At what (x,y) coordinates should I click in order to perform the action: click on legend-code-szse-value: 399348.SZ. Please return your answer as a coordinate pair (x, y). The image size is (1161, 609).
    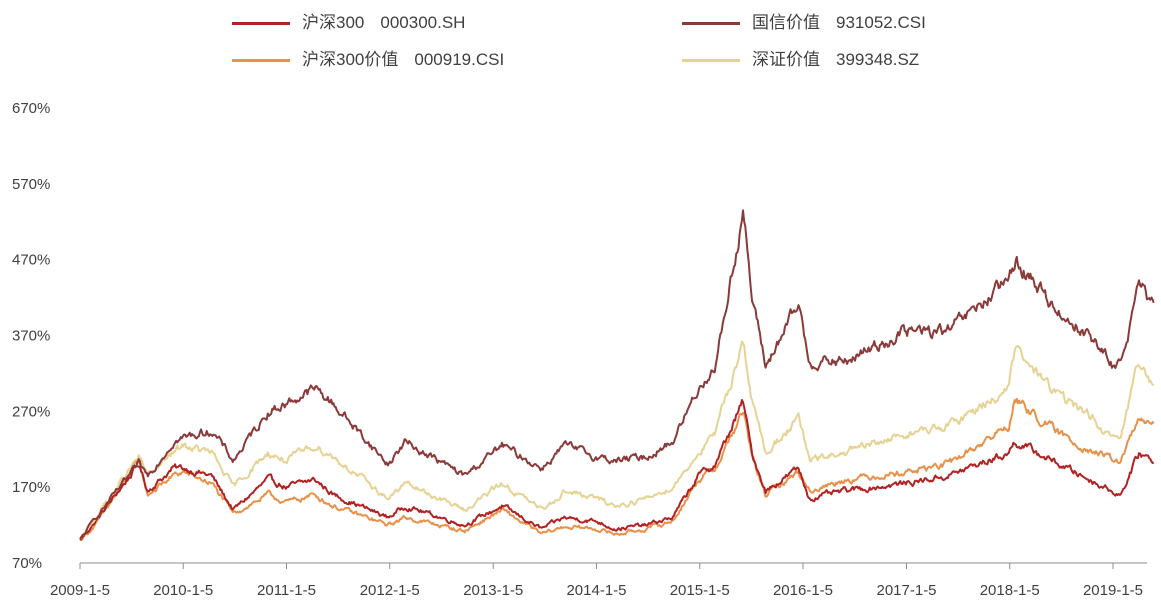
    Looking at the image, I should click on (878, 59).